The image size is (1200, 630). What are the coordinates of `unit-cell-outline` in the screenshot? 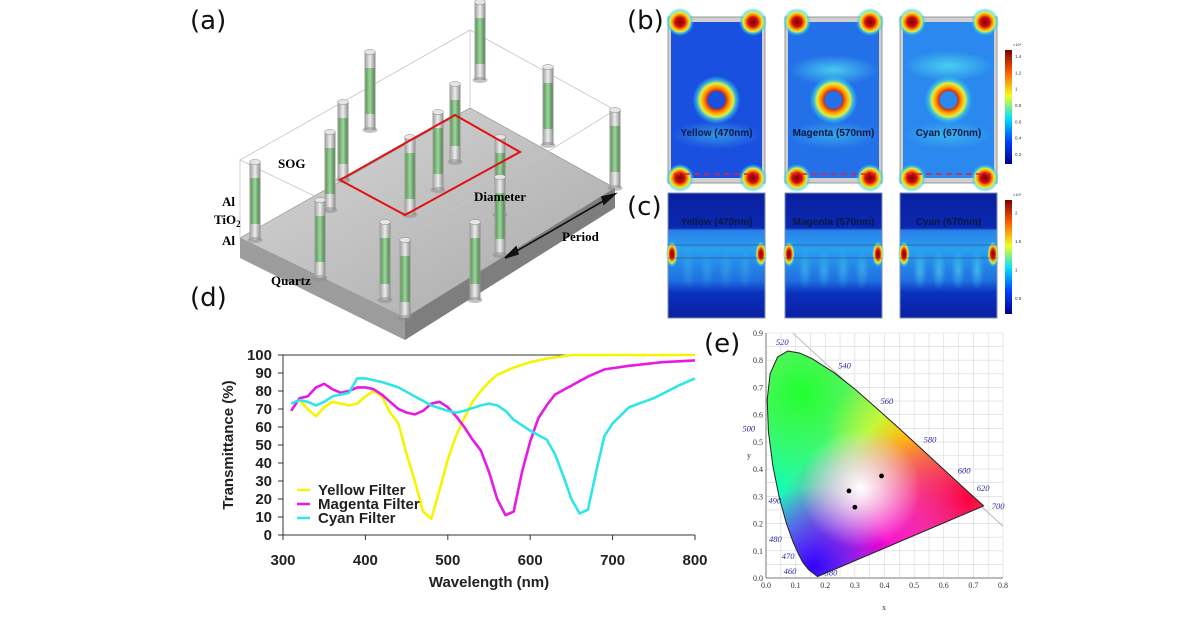 It's located at (430, 165).